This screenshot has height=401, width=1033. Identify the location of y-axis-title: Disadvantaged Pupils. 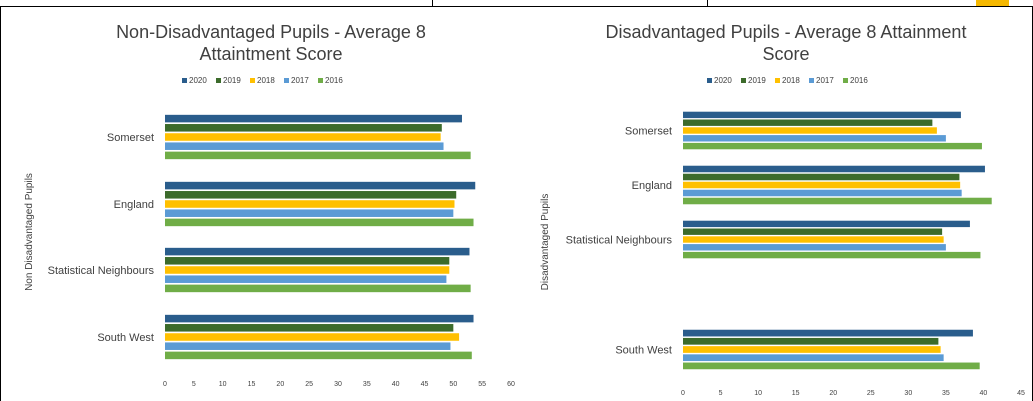
(545, 242).